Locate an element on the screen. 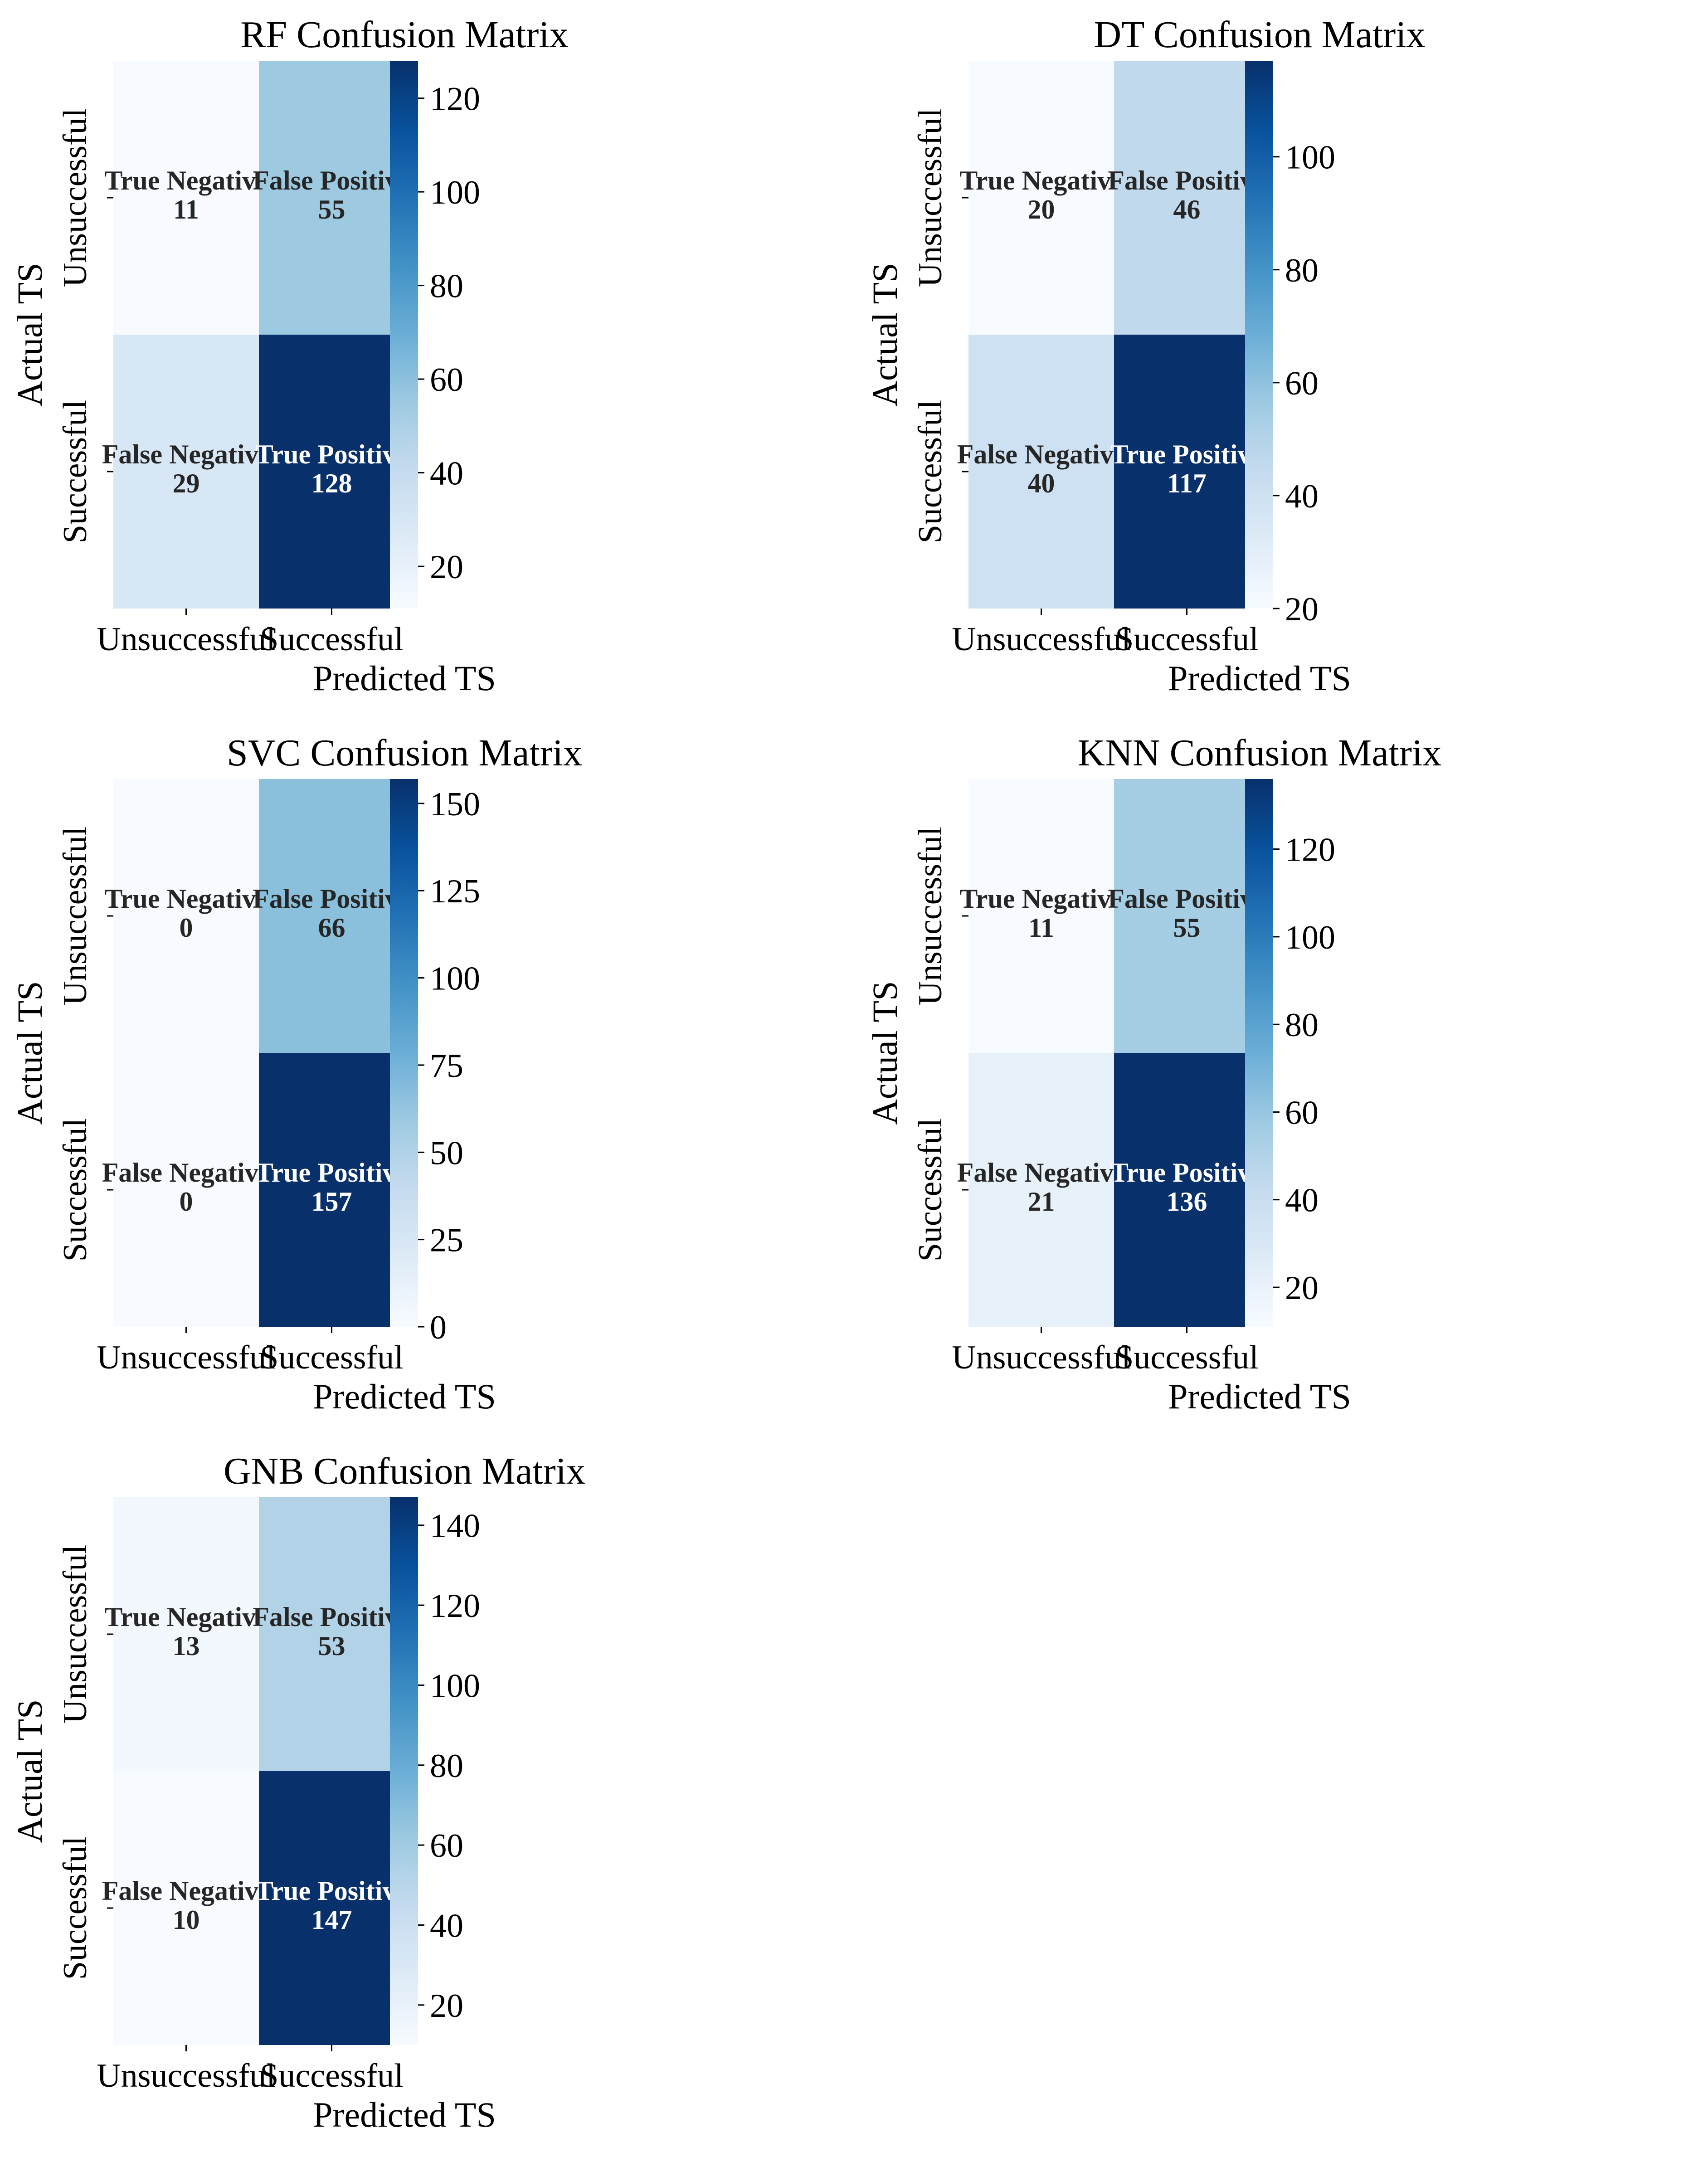 This screenshot has height=2157, width=1708. chart-title: DT Confusion Matrix is located at coordinates (1259, 35).